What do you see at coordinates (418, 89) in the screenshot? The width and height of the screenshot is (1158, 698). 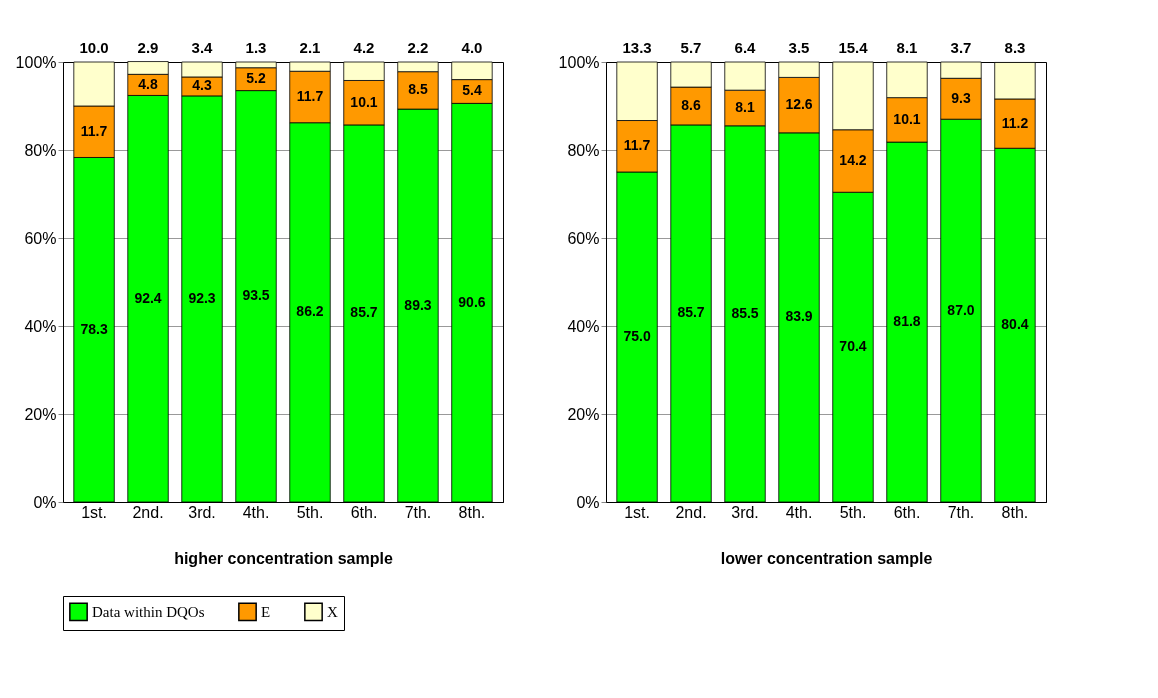 I see `data-label: 8.5` at bounding box center [418, 89].